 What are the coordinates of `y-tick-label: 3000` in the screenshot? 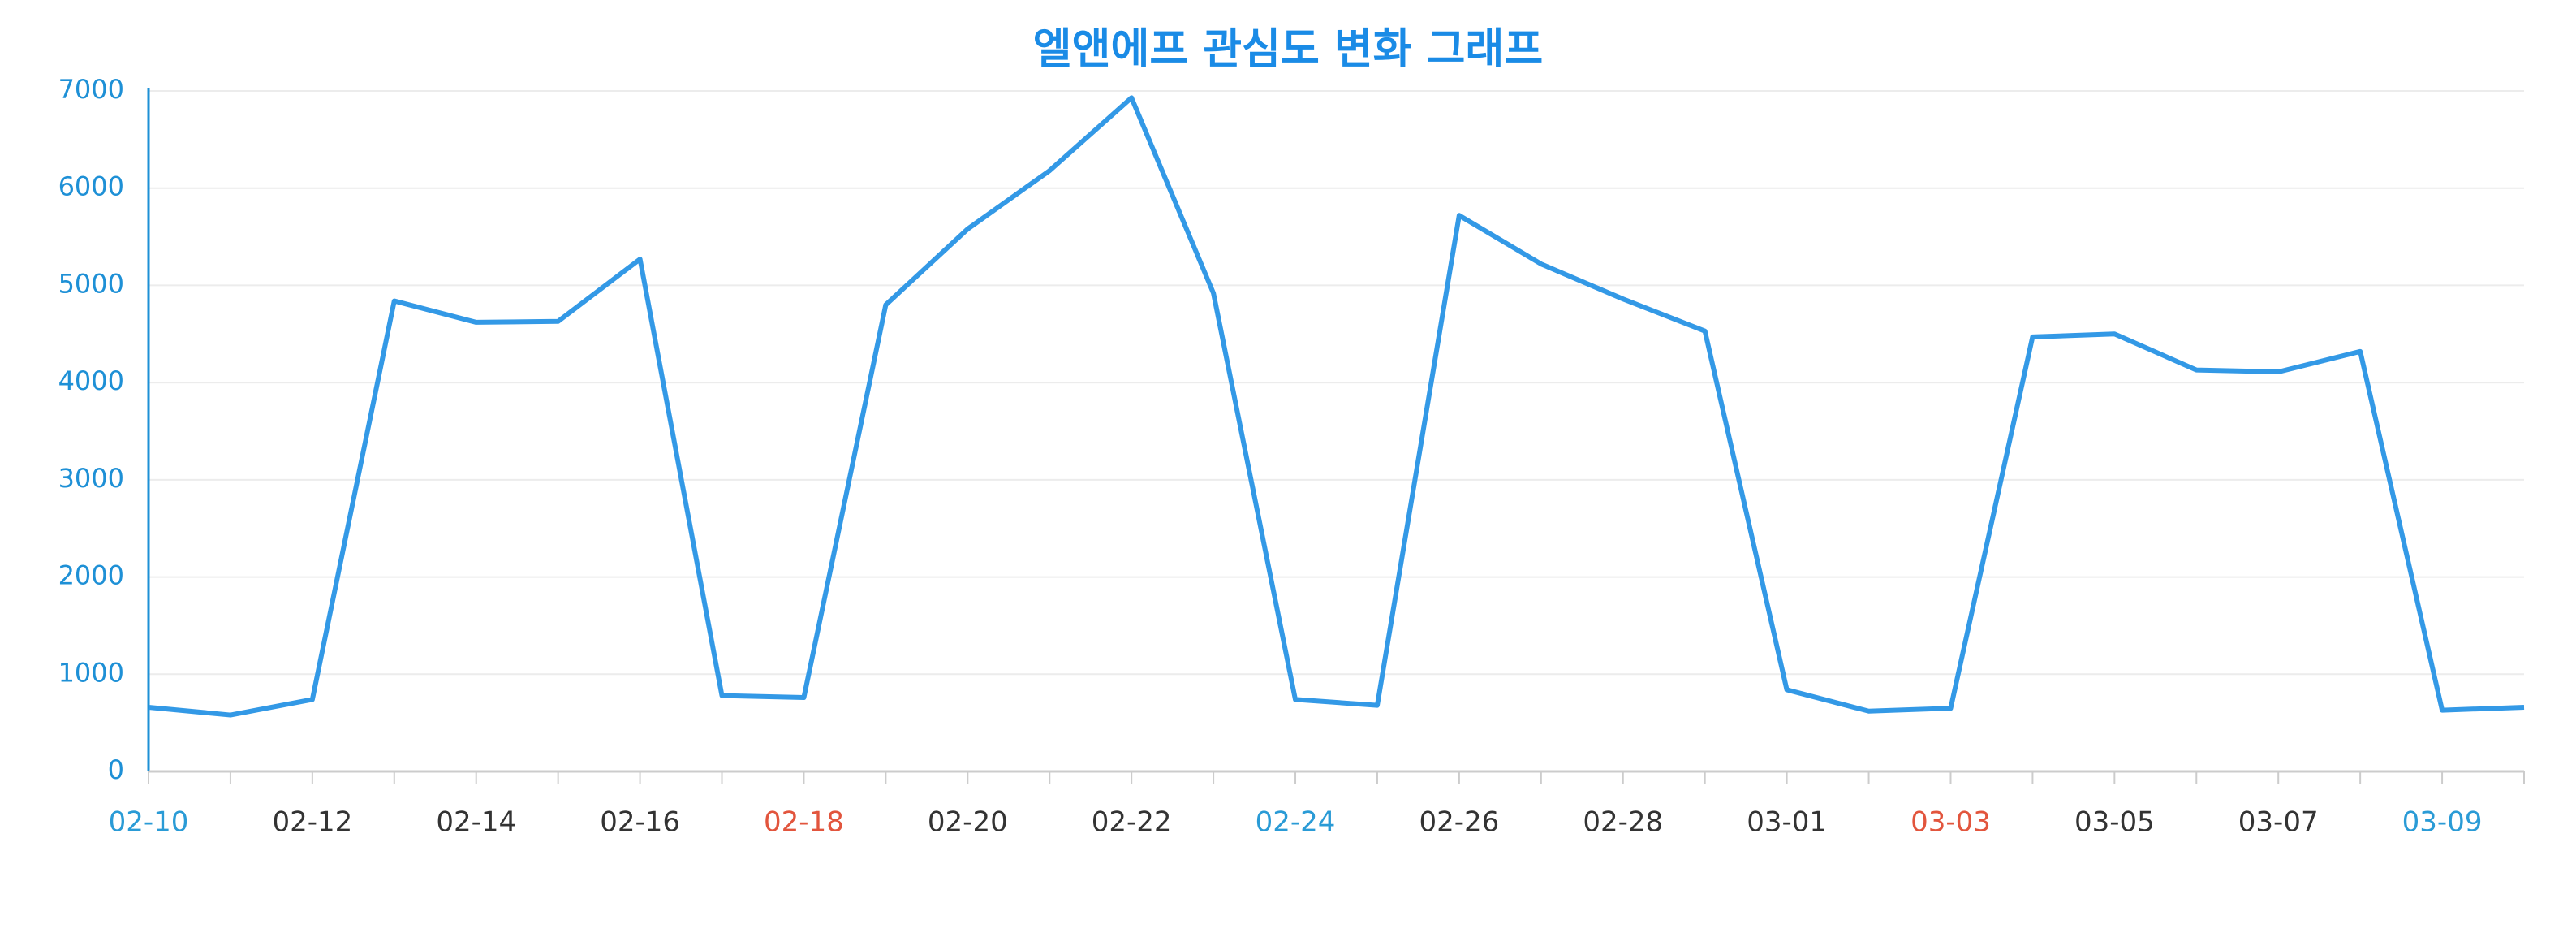 It's located at (91, 478).